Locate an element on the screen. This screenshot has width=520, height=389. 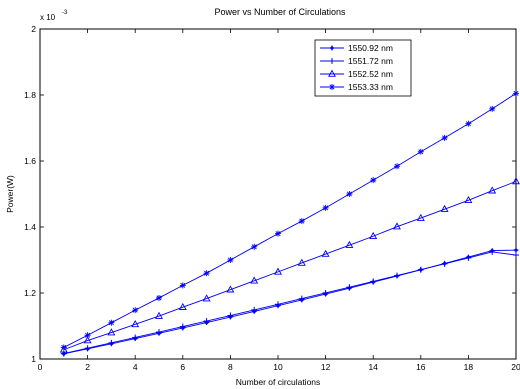
x-tick-label: 16 is located at coordinates (421, 367).